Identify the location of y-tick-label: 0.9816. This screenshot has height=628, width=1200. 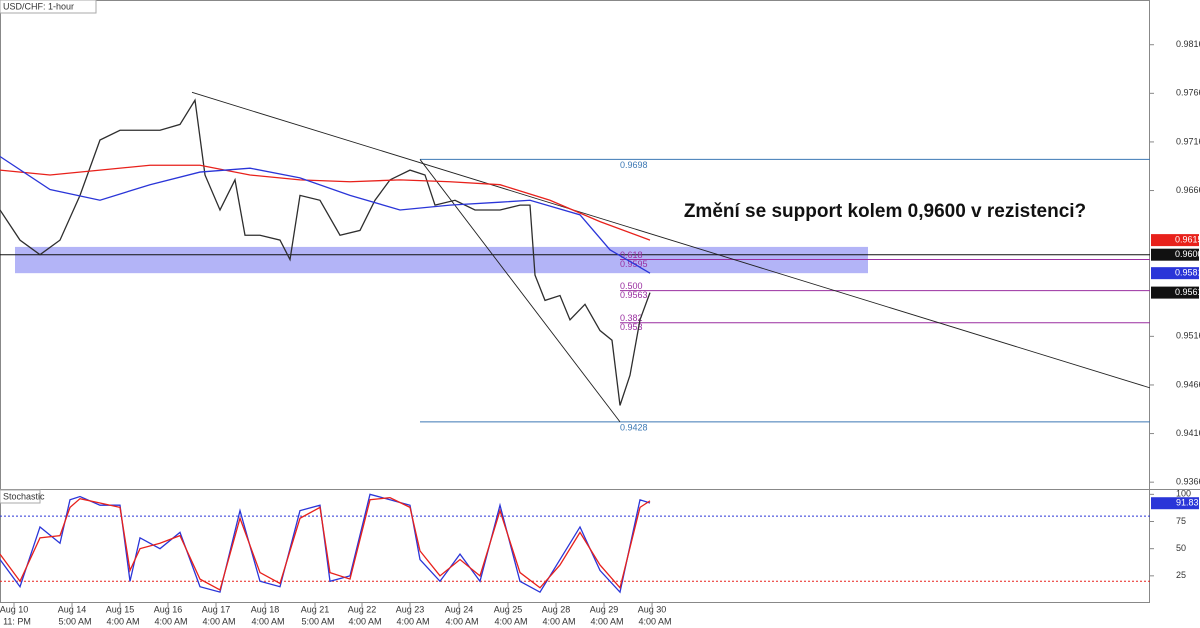
(1188, 44).